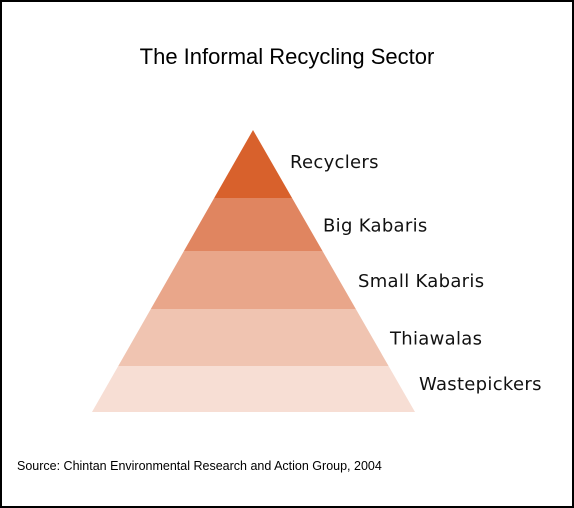  What do you see at coordinates (480, 384) in the screenshot?
I see `level-label: Wastepickers` at bounding box center [480, 384].